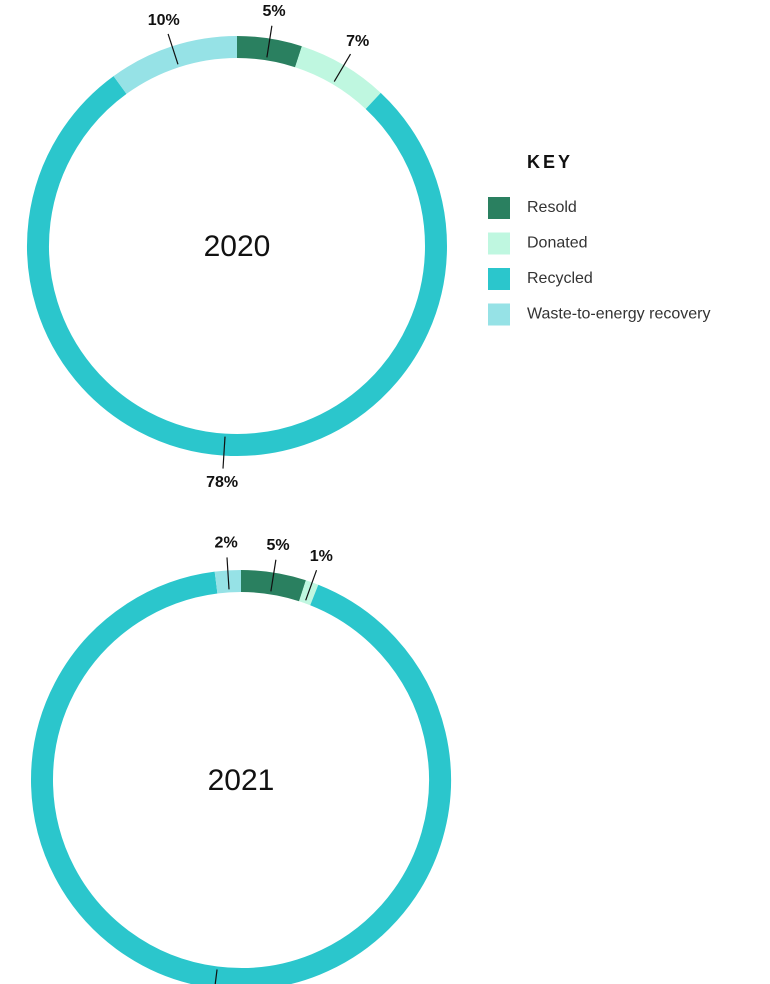 This screenshot has width=770, height=984. Describe the element at coordinates (357, 41) in the screenshot. I see `data-label: 7%` at that location.